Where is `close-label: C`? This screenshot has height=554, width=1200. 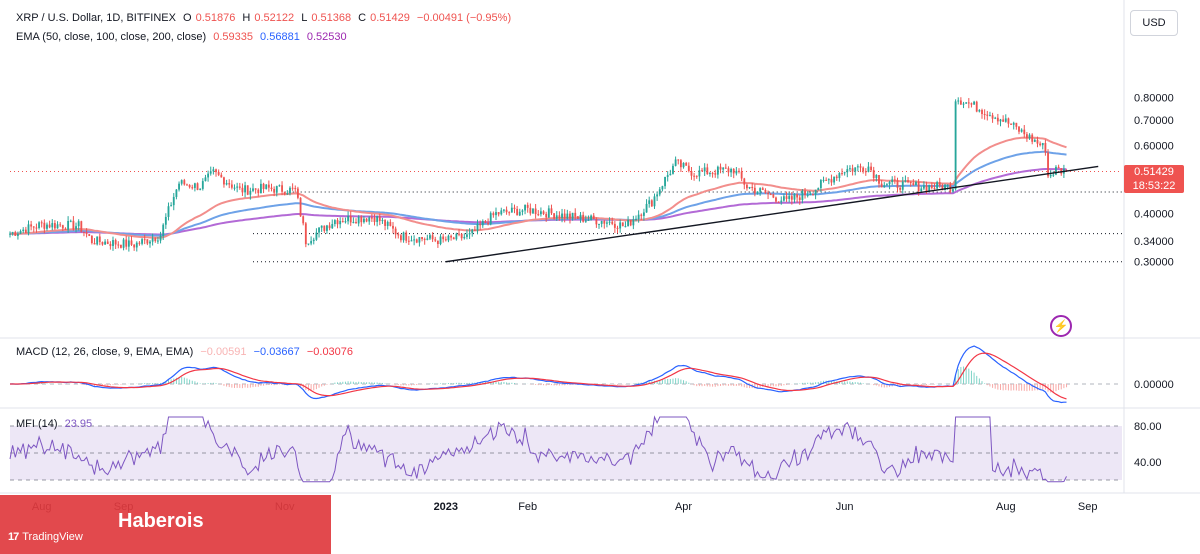
close-label: C is located at coordinates (362, 18).